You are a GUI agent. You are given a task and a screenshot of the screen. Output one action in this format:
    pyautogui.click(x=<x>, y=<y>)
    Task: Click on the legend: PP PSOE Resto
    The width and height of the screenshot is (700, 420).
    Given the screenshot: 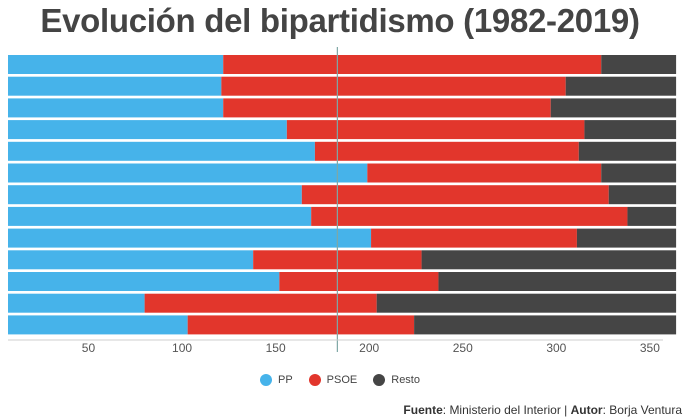 What is the action you would take?
    pyautogui.click(x=340, y=380)
    